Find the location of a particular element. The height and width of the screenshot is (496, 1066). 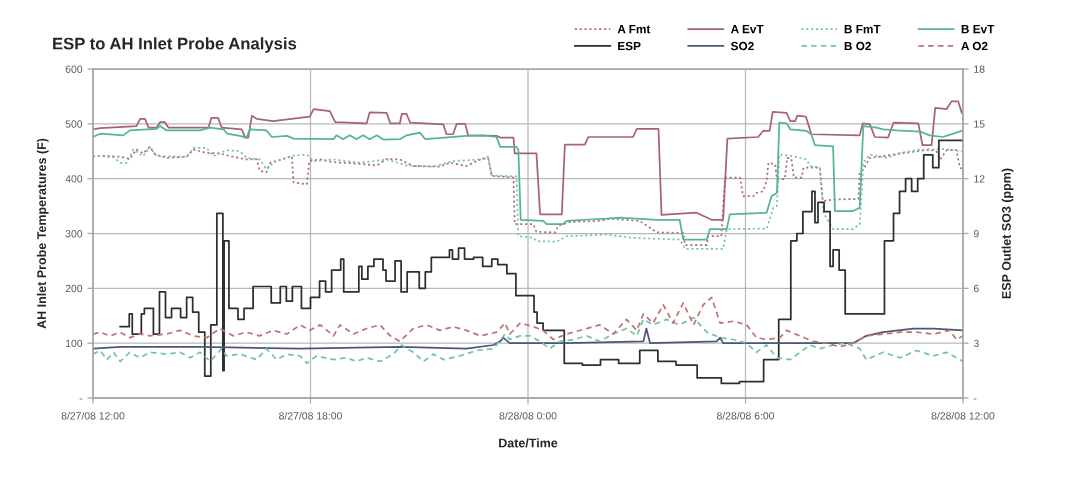

y-tick-label: 600 is located at coordinates (74, 69).